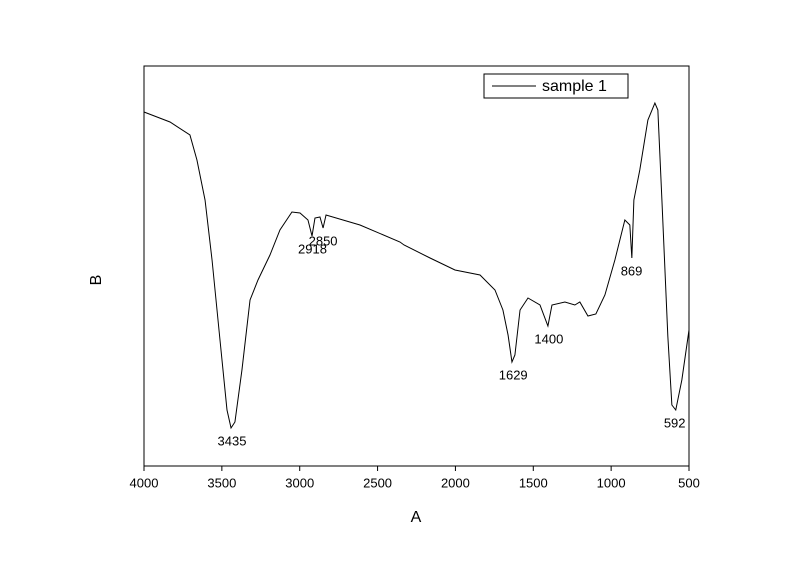 The image size is (800, 561). What do you see at coordinates (533, 482) in the screenshot?
I see `x-tick-label: 1500` at bounding box center [533, 482].